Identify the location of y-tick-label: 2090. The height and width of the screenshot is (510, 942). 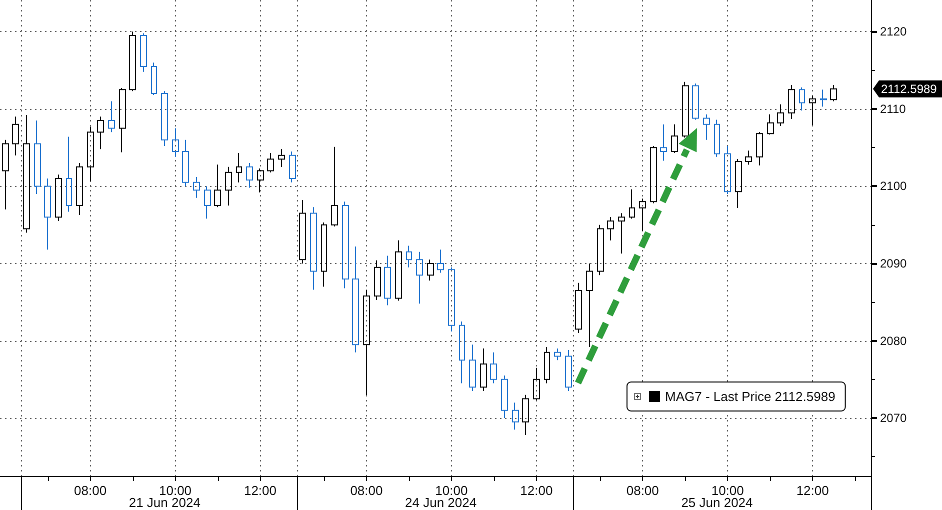
(894, 263).